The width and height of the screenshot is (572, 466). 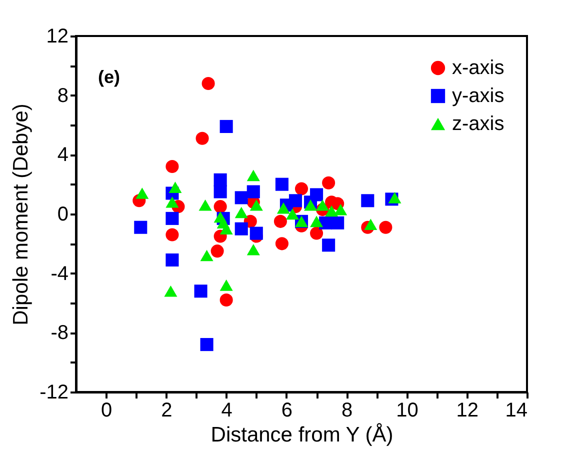 What do you see at coordinates (59, 333) in the screenshot?
I see `y-tick-label: -8` at bounding box center [59, 333].